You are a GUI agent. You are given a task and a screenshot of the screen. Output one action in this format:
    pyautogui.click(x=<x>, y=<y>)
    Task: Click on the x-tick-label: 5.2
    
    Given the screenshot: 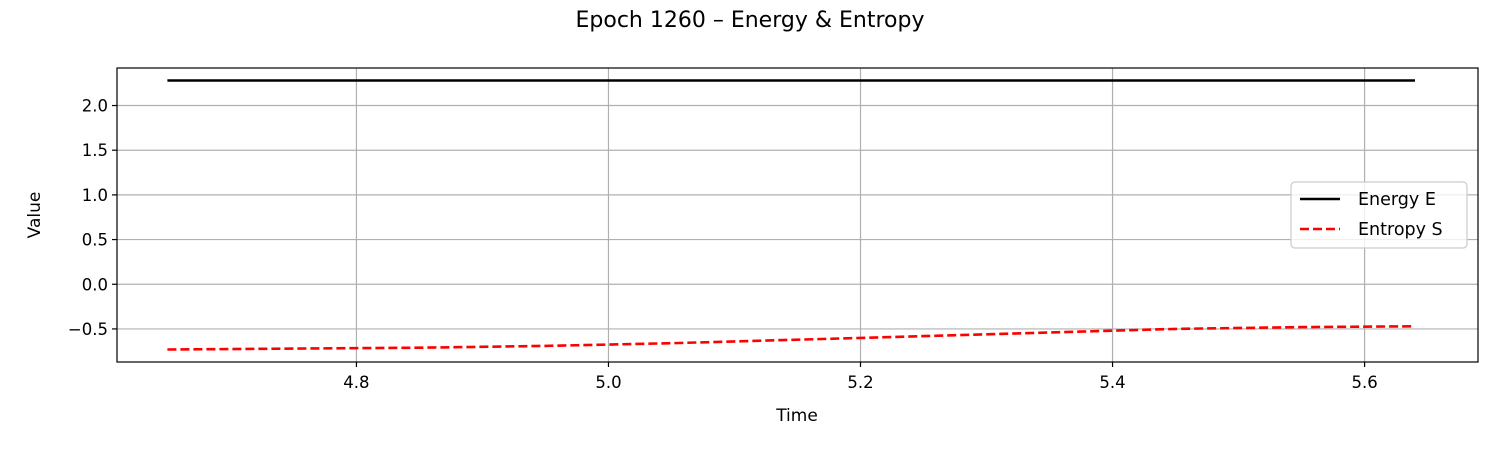 What is the action you would take?
    pyautogui.click(x=860, y=382)
    